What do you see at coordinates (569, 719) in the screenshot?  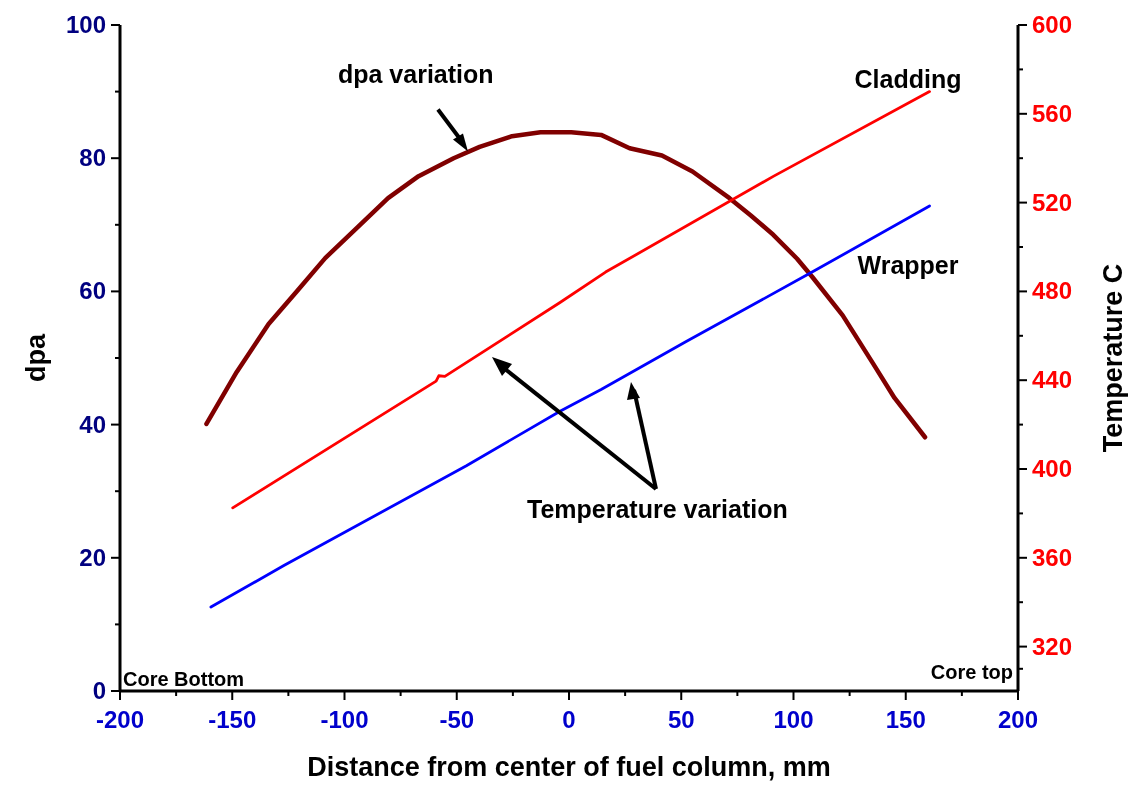 I see `x-tick-label: 0` at bounding box center [569, 719].